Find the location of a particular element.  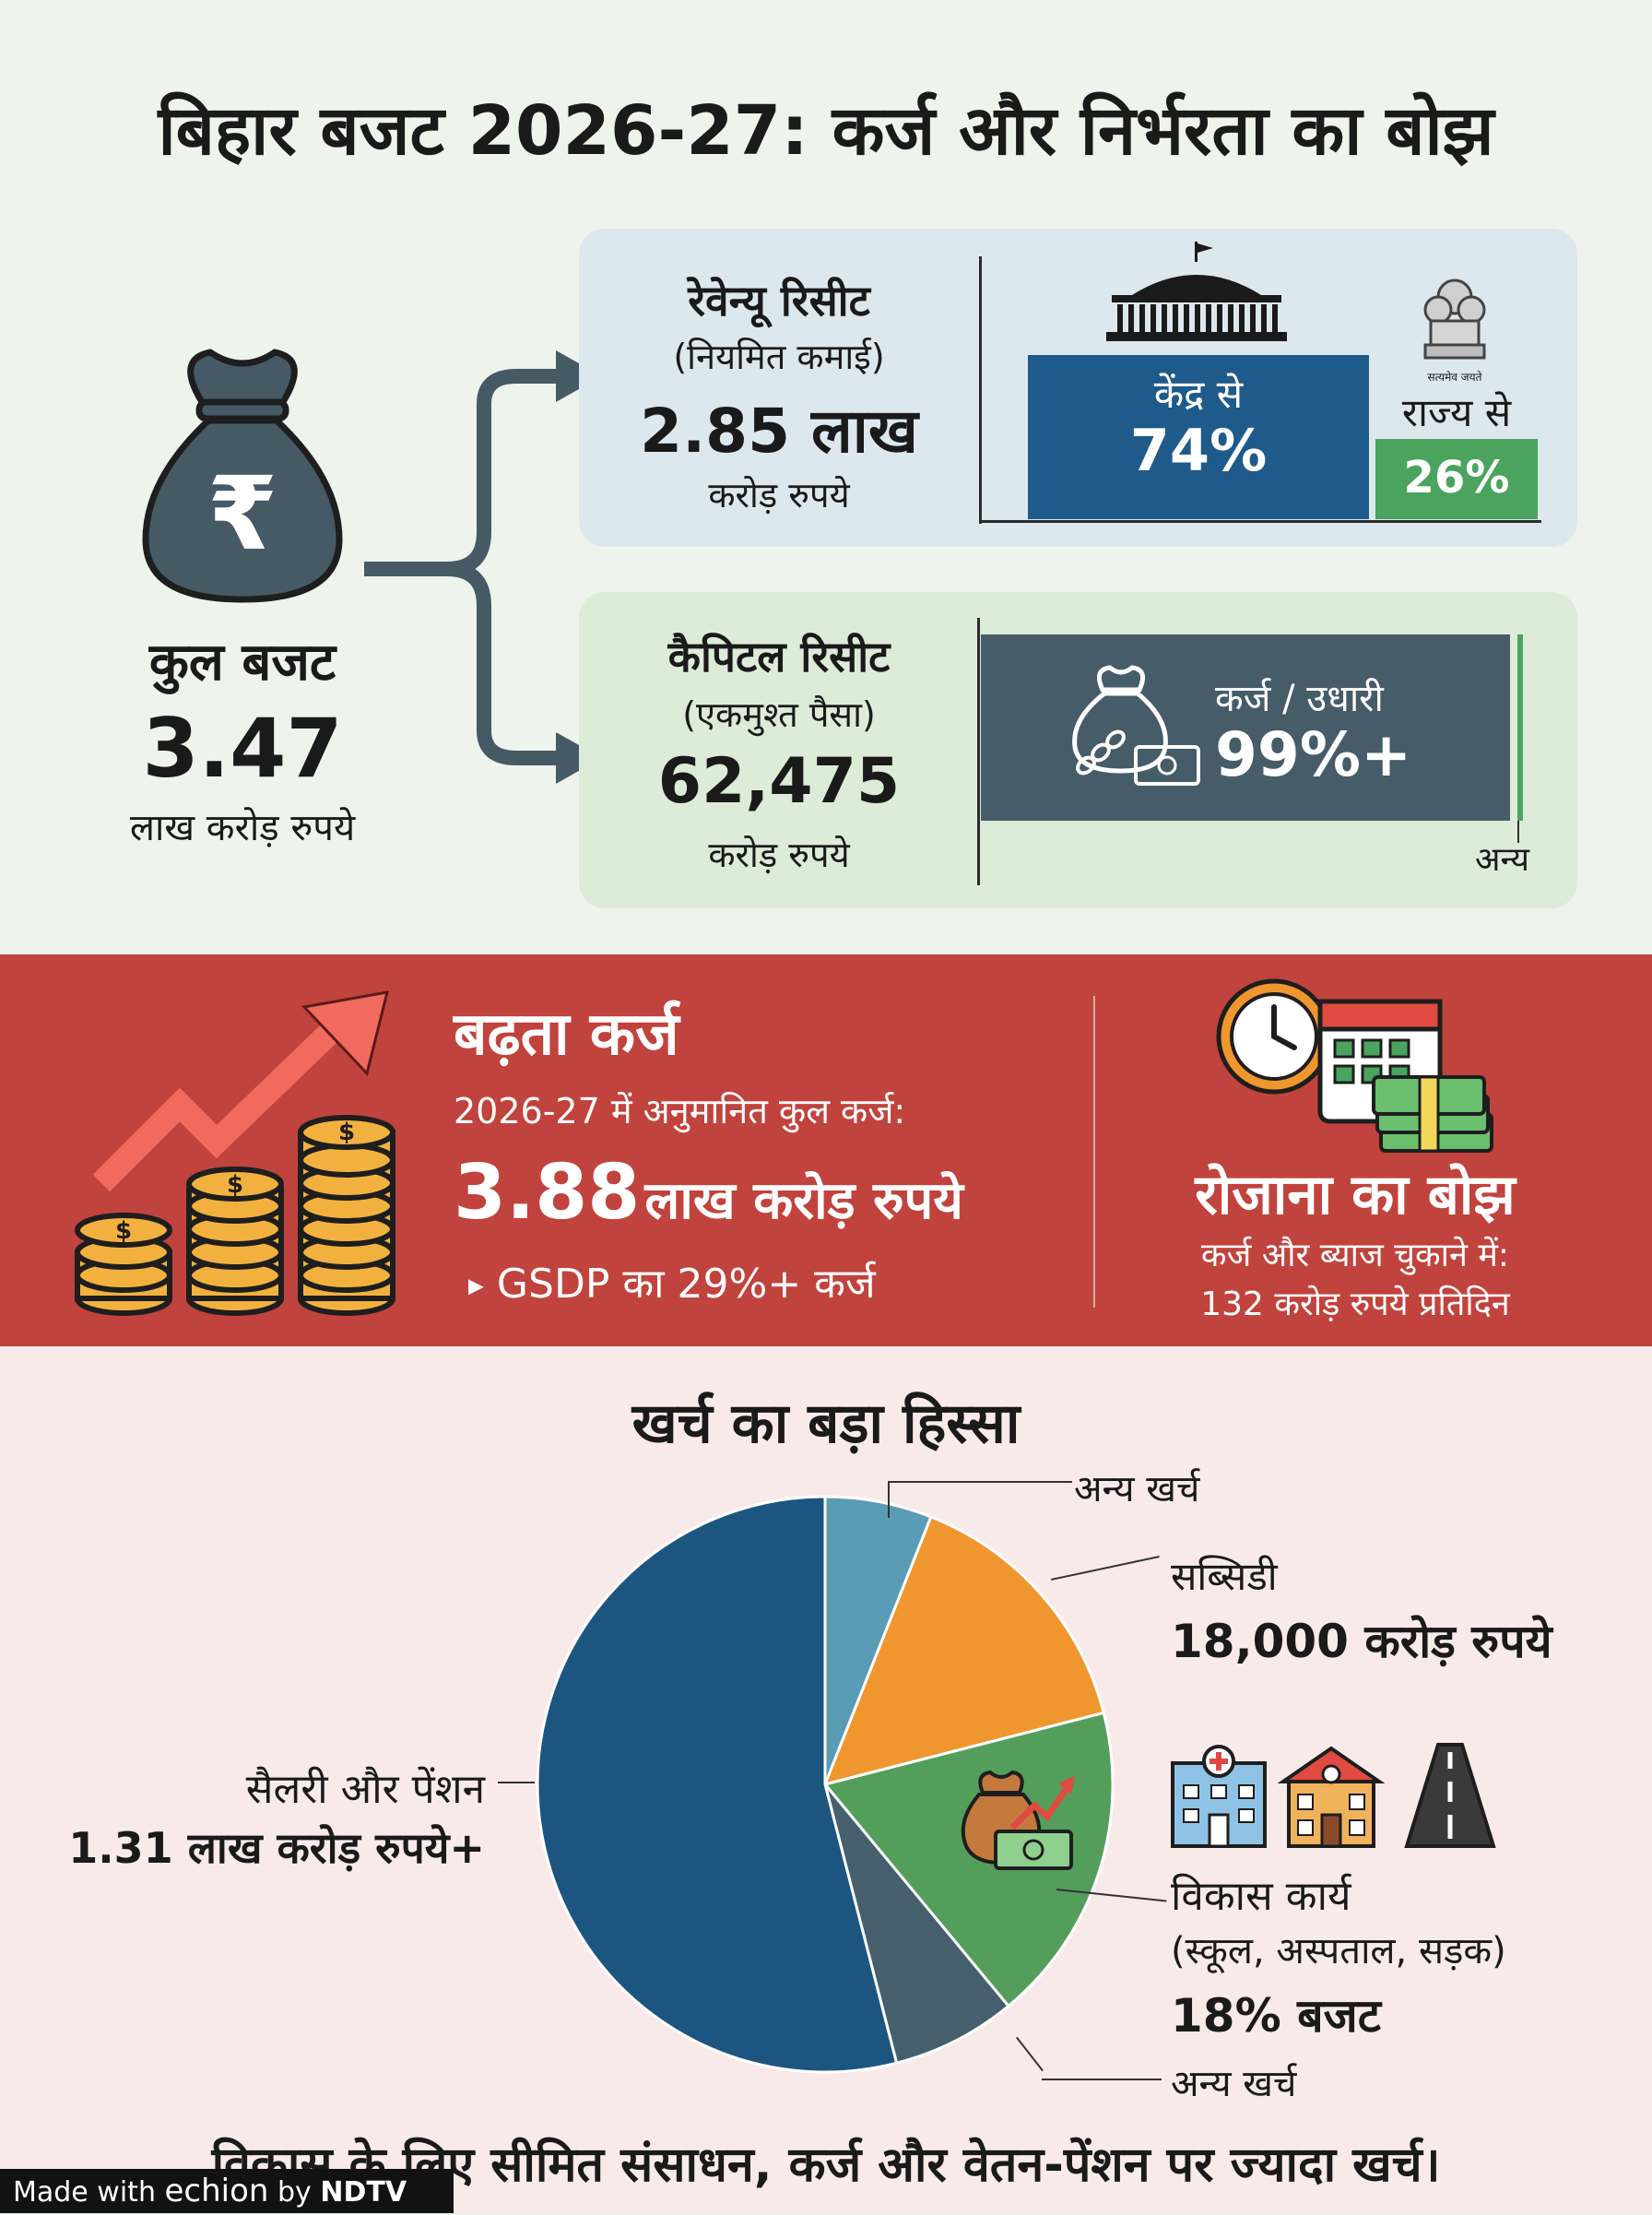

rising-debt-unit: लाख करोड़ रुपये is located at coordinates (803, 1201).